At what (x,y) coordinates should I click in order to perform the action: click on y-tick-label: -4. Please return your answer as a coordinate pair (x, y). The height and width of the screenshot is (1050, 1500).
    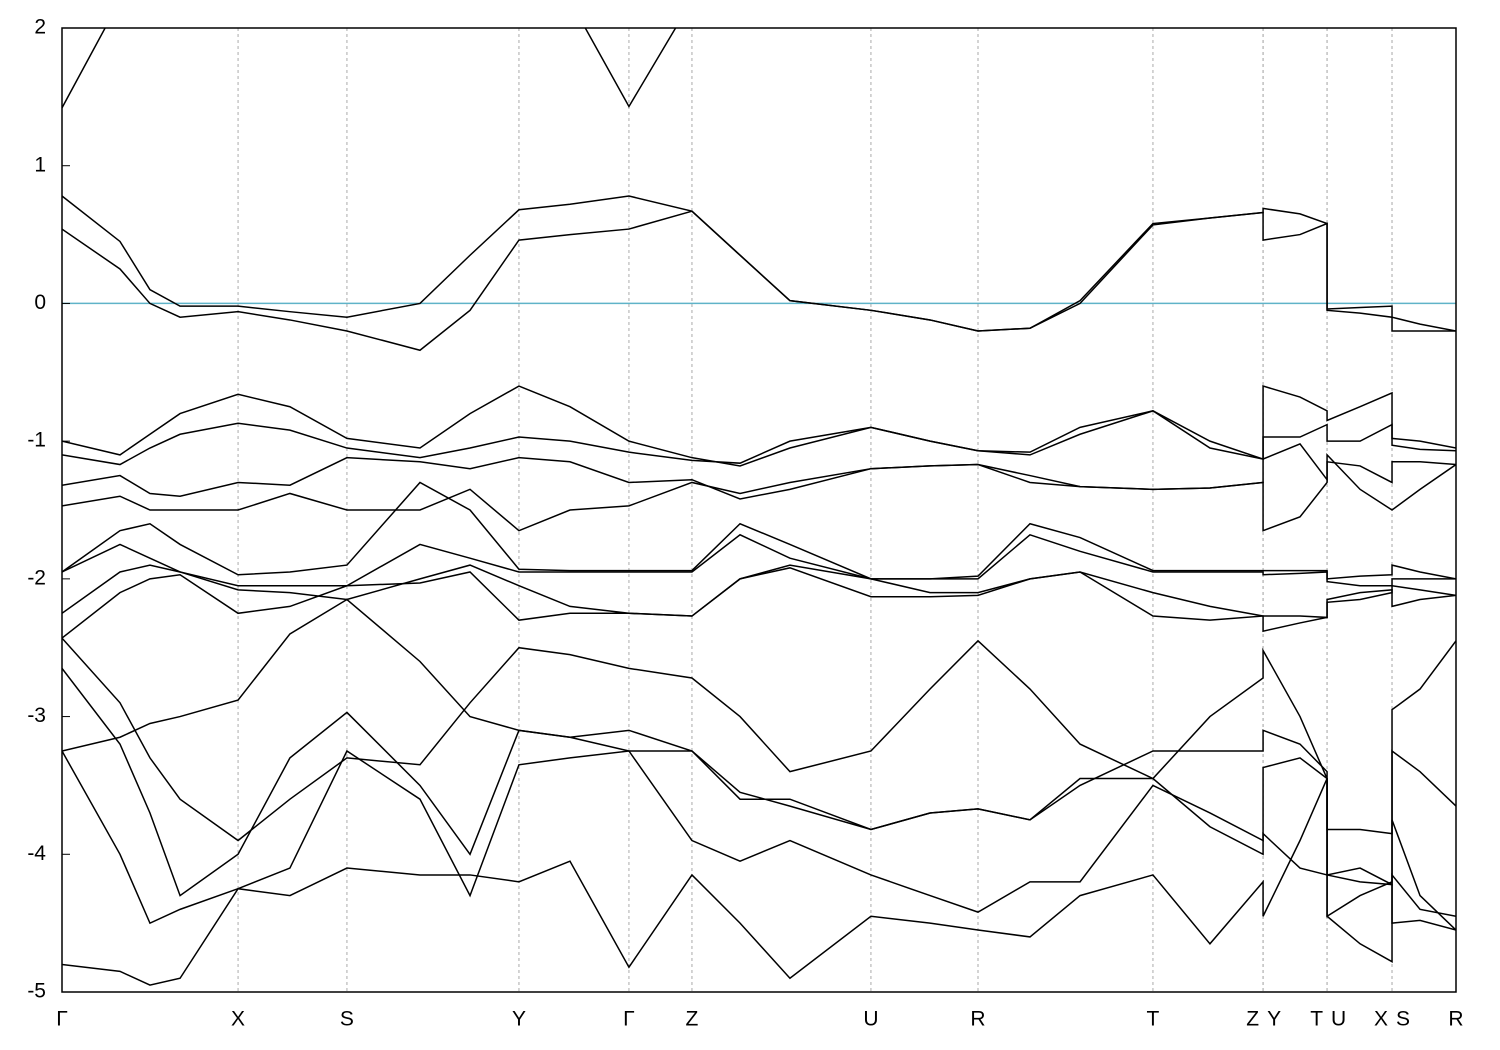
    Looking at the image, I should click on (36, 853).